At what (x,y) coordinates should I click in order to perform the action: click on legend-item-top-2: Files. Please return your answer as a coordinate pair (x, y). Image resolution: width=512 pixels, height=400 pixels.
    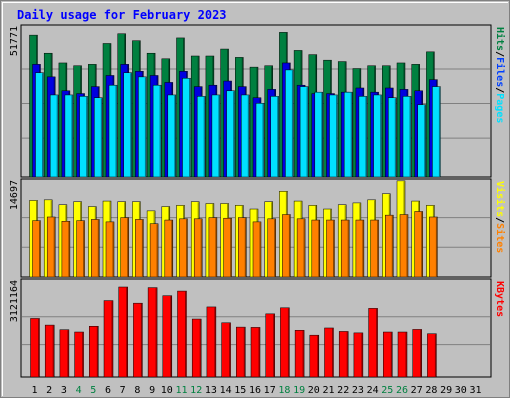
    Looking at the image, I should click on (500, 72).